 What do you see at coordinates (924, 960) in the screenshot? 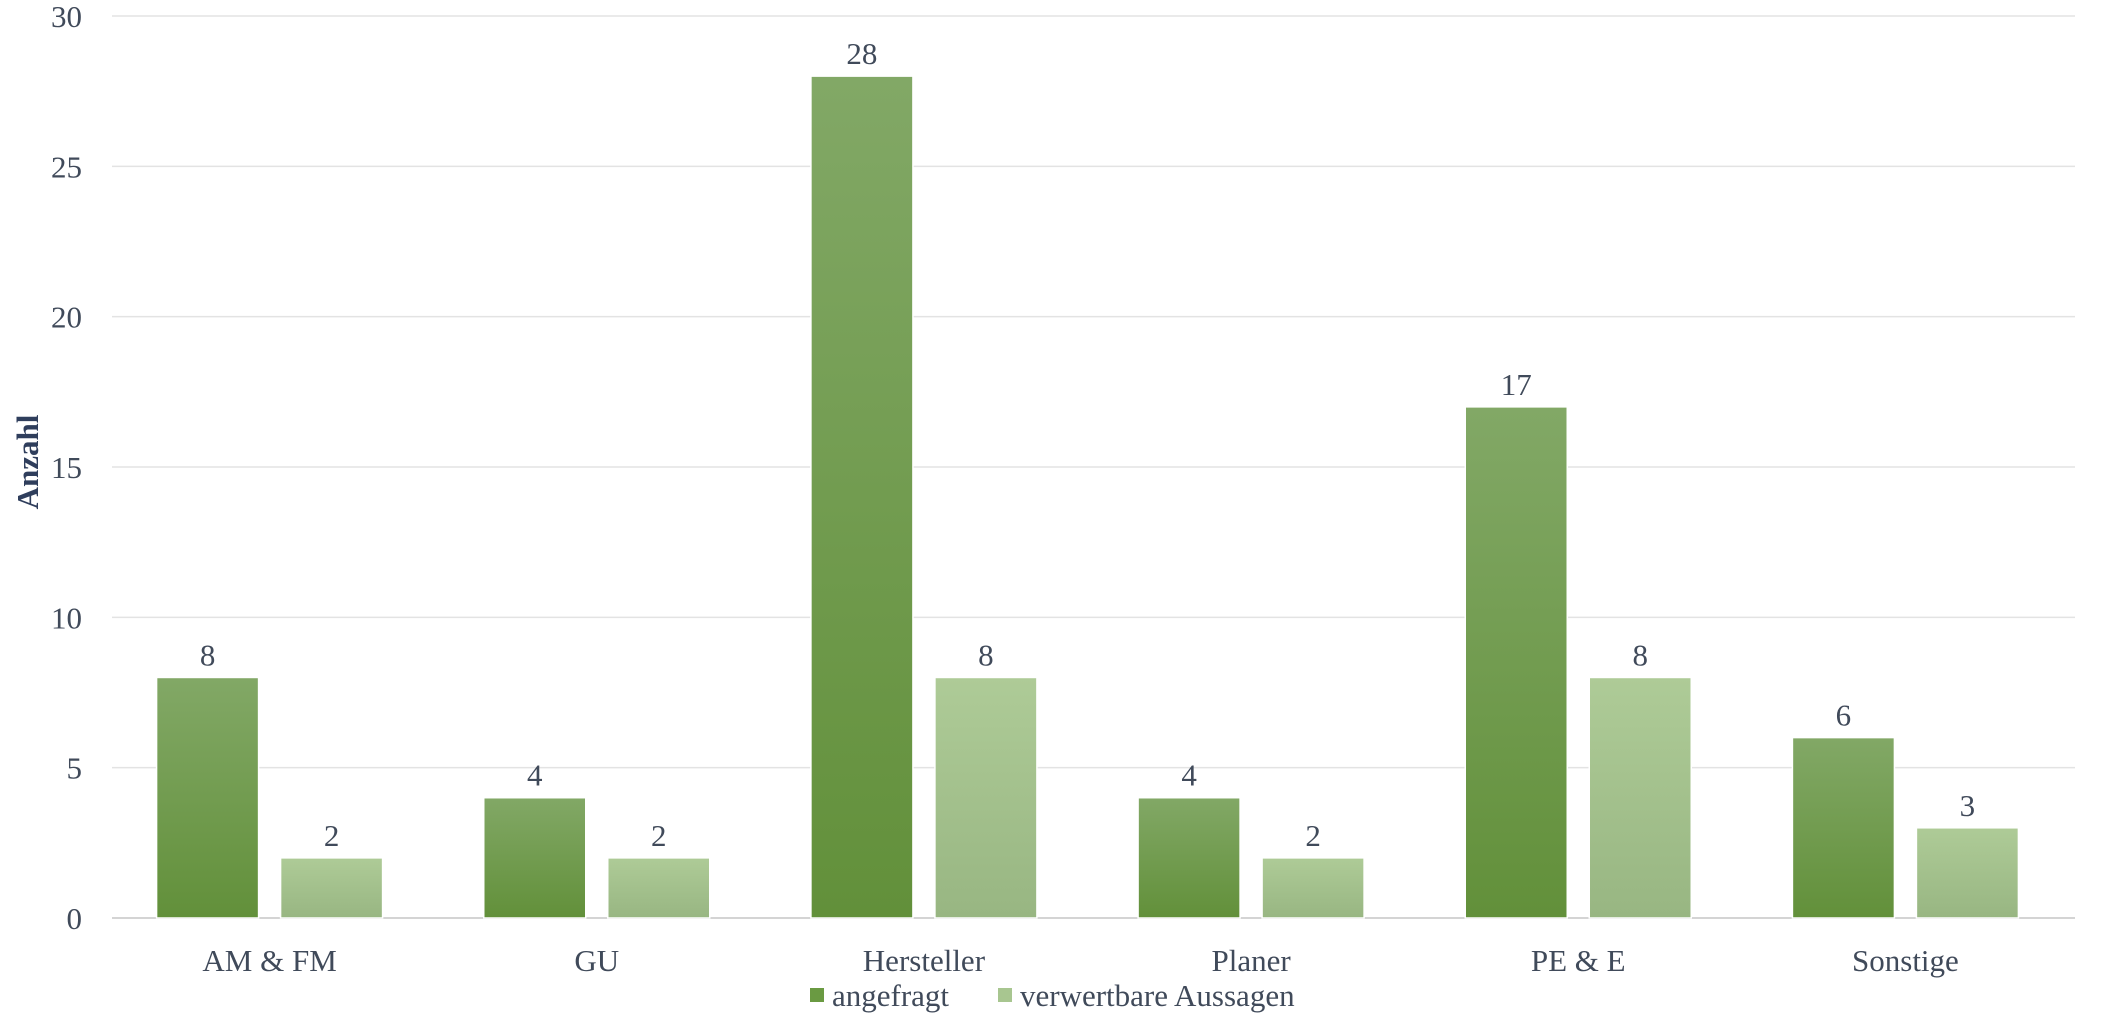
I see `x-category-label: Hersteller` at bounding box center [924, 960].